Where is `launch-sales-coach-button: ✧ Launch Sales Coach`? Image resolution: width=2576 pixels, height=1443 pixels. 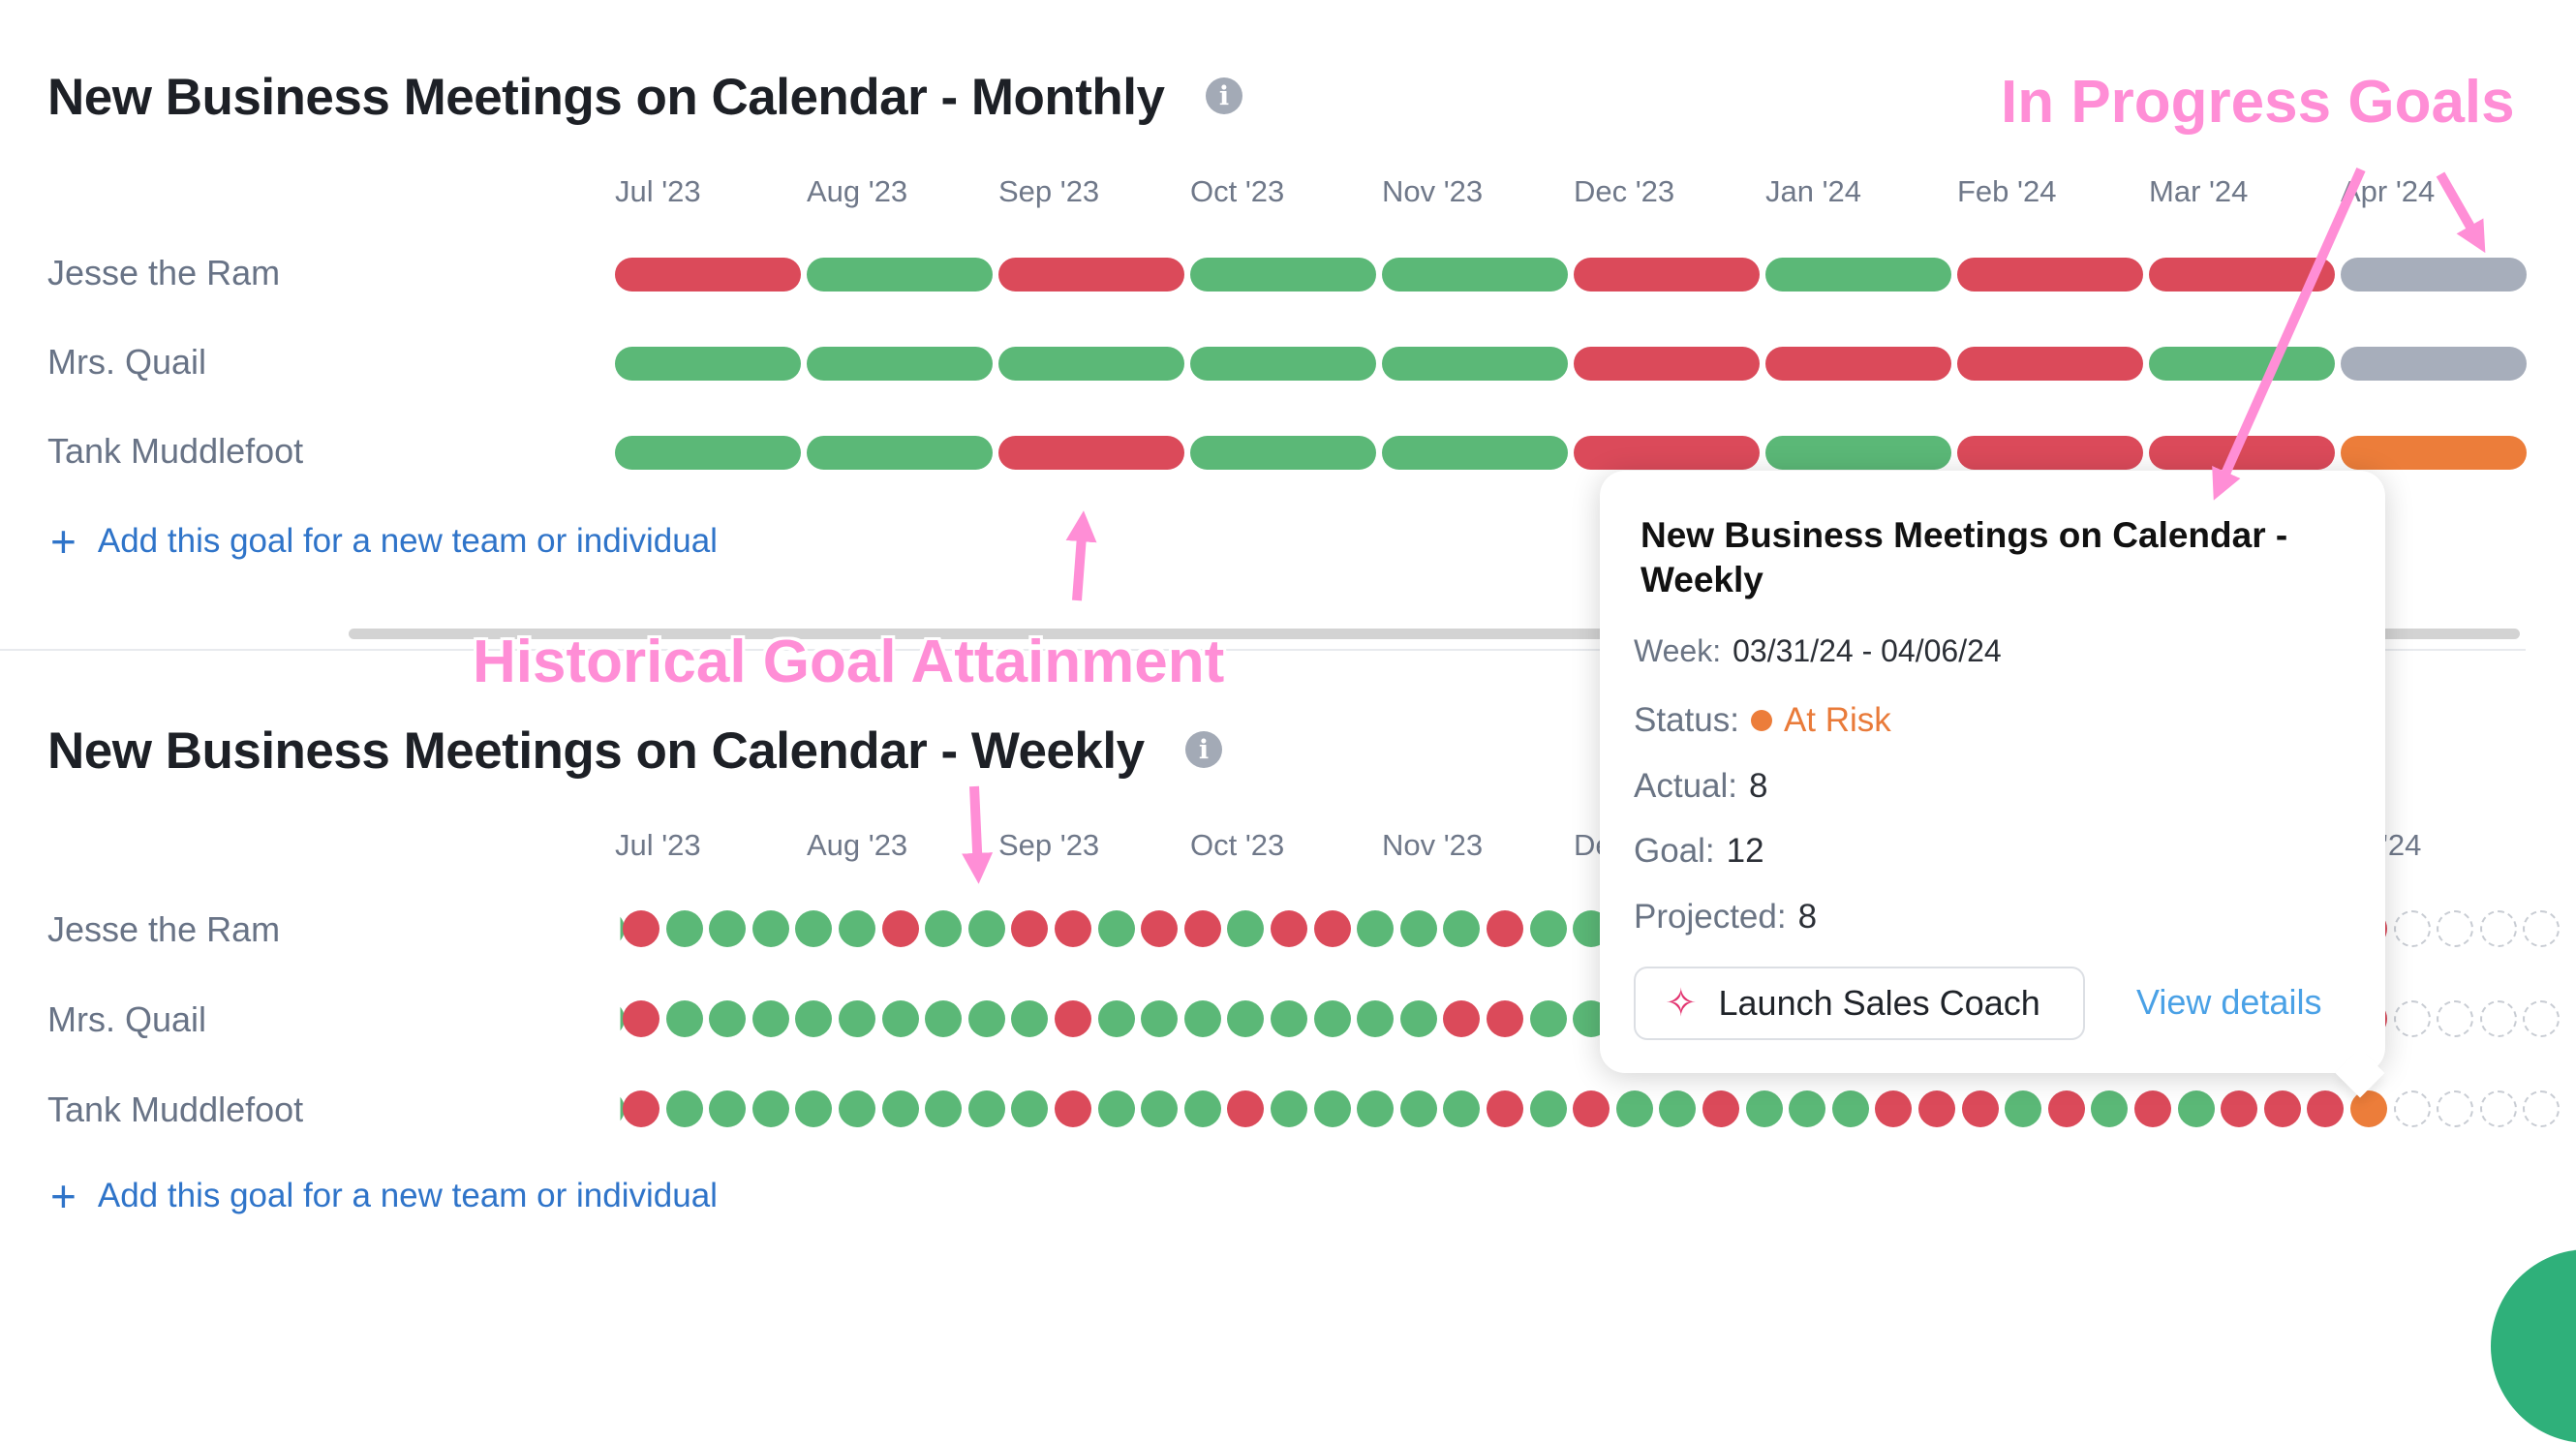
launch-sales-coach-button: ✧ Launch Sales Coach is located at coordinates (1859, 1003).